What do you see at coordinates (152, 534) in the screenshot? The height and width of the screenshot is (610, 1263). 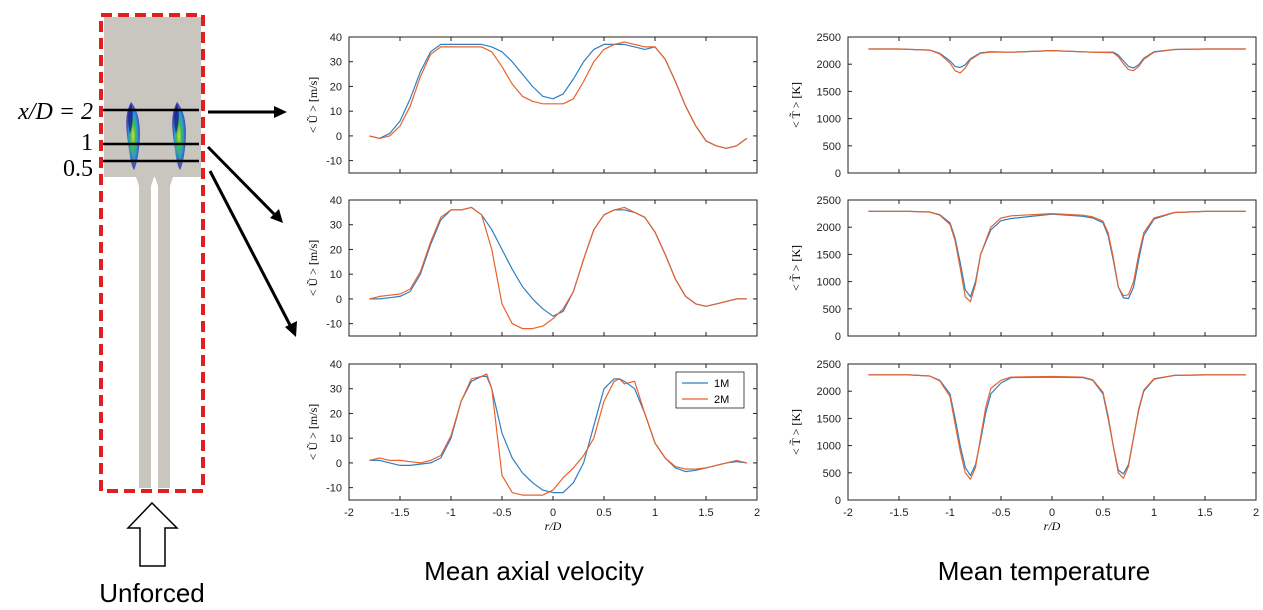 I see `inflow-arrow-icon` at bounding box center [152, 534].